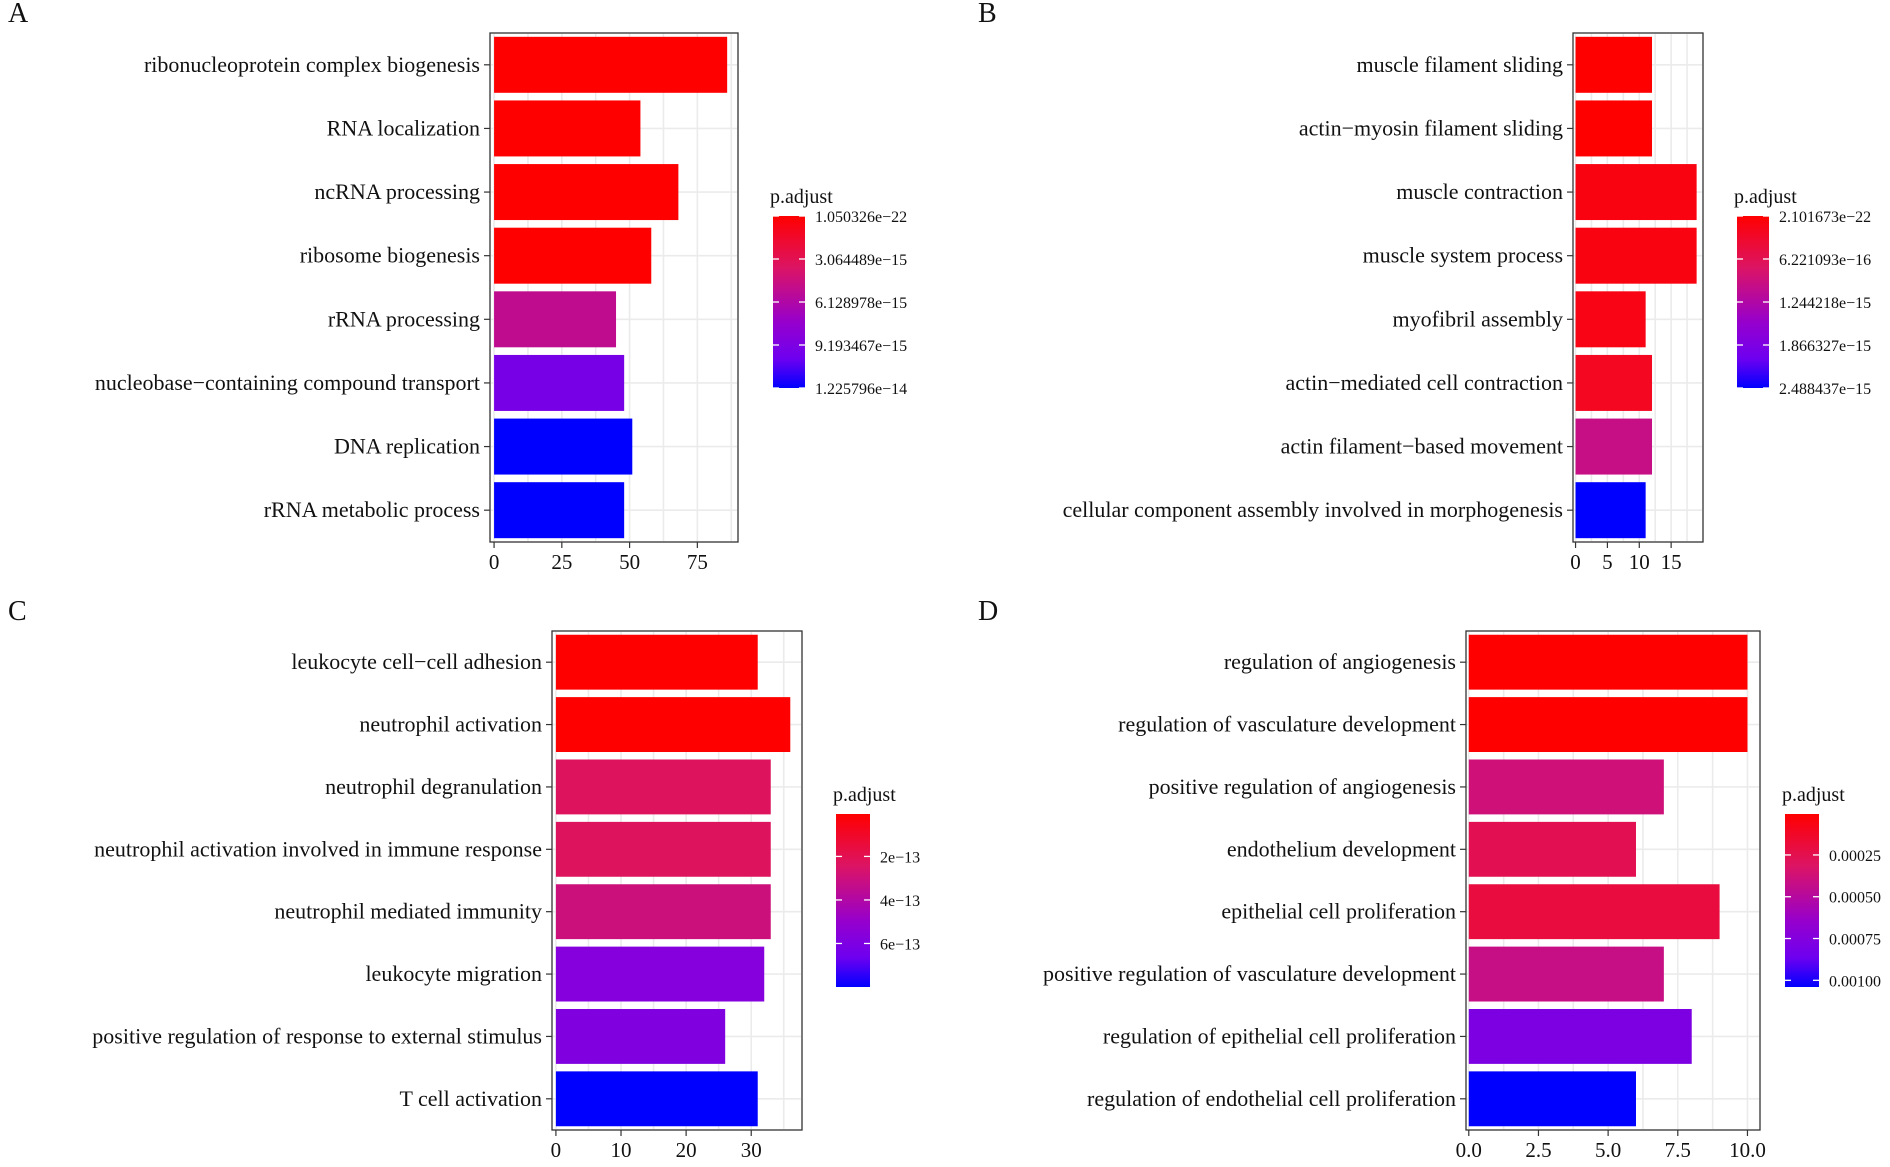 The height and width of the screenshot is (1167, 1890). Describe the element at coordinates (686, 1150) in the screenshot. I see `x-tick-label: 20` at that location.